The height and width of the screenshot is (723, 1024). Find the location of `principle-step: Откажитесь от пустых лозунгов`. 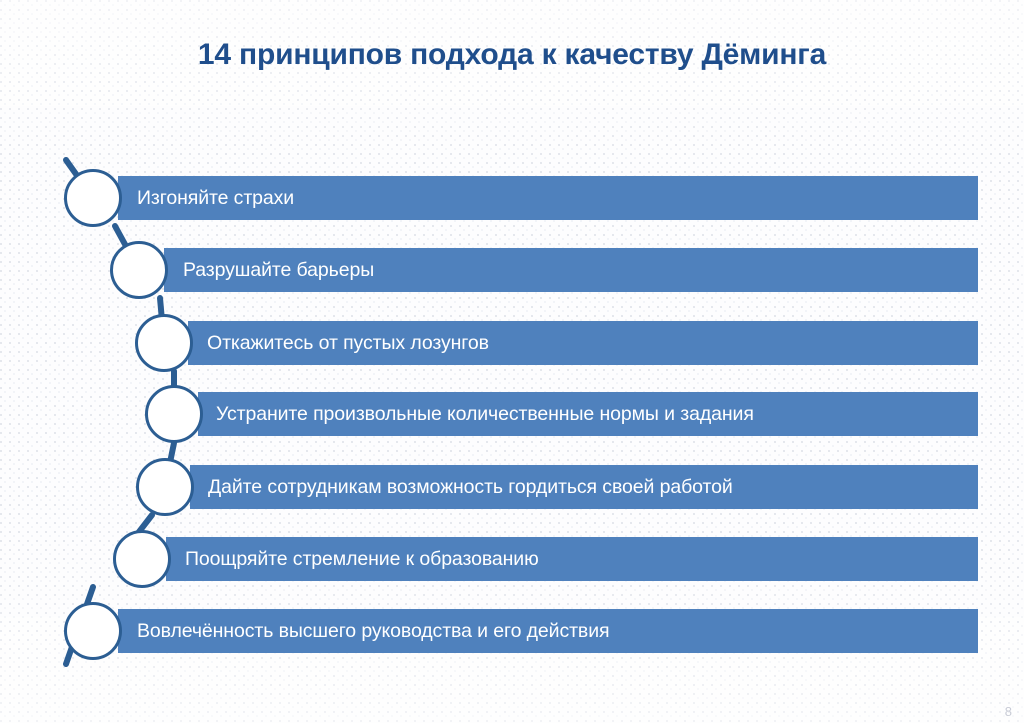

principle-step: Откажитесь от пустых лозунгов is located at coordinates (512, 343).